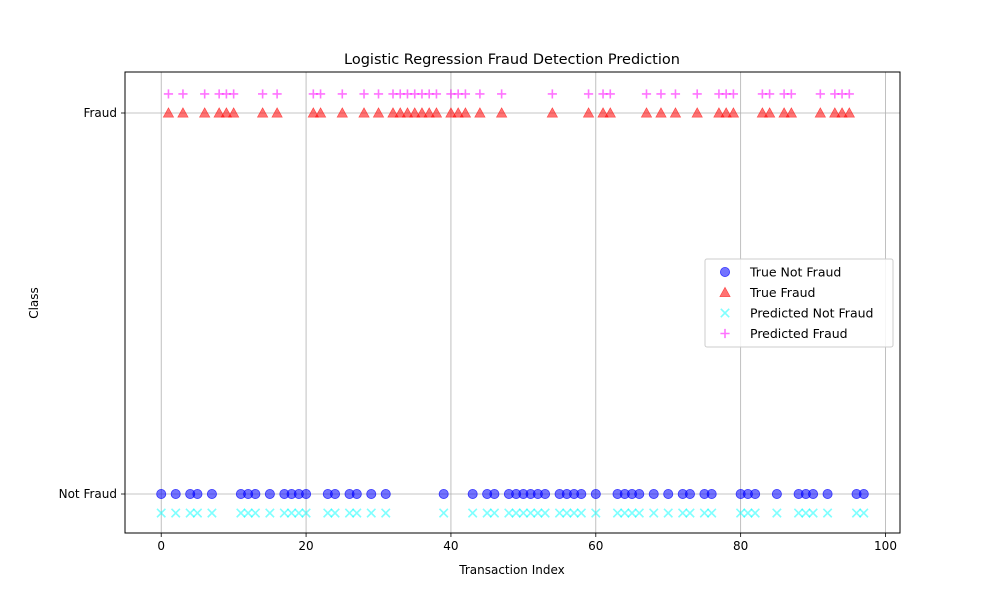 The image size is (1000, 600). Describe the element at coordinates (161, 546) in the screenshot. I see `x-tick-label: 0` at that location.